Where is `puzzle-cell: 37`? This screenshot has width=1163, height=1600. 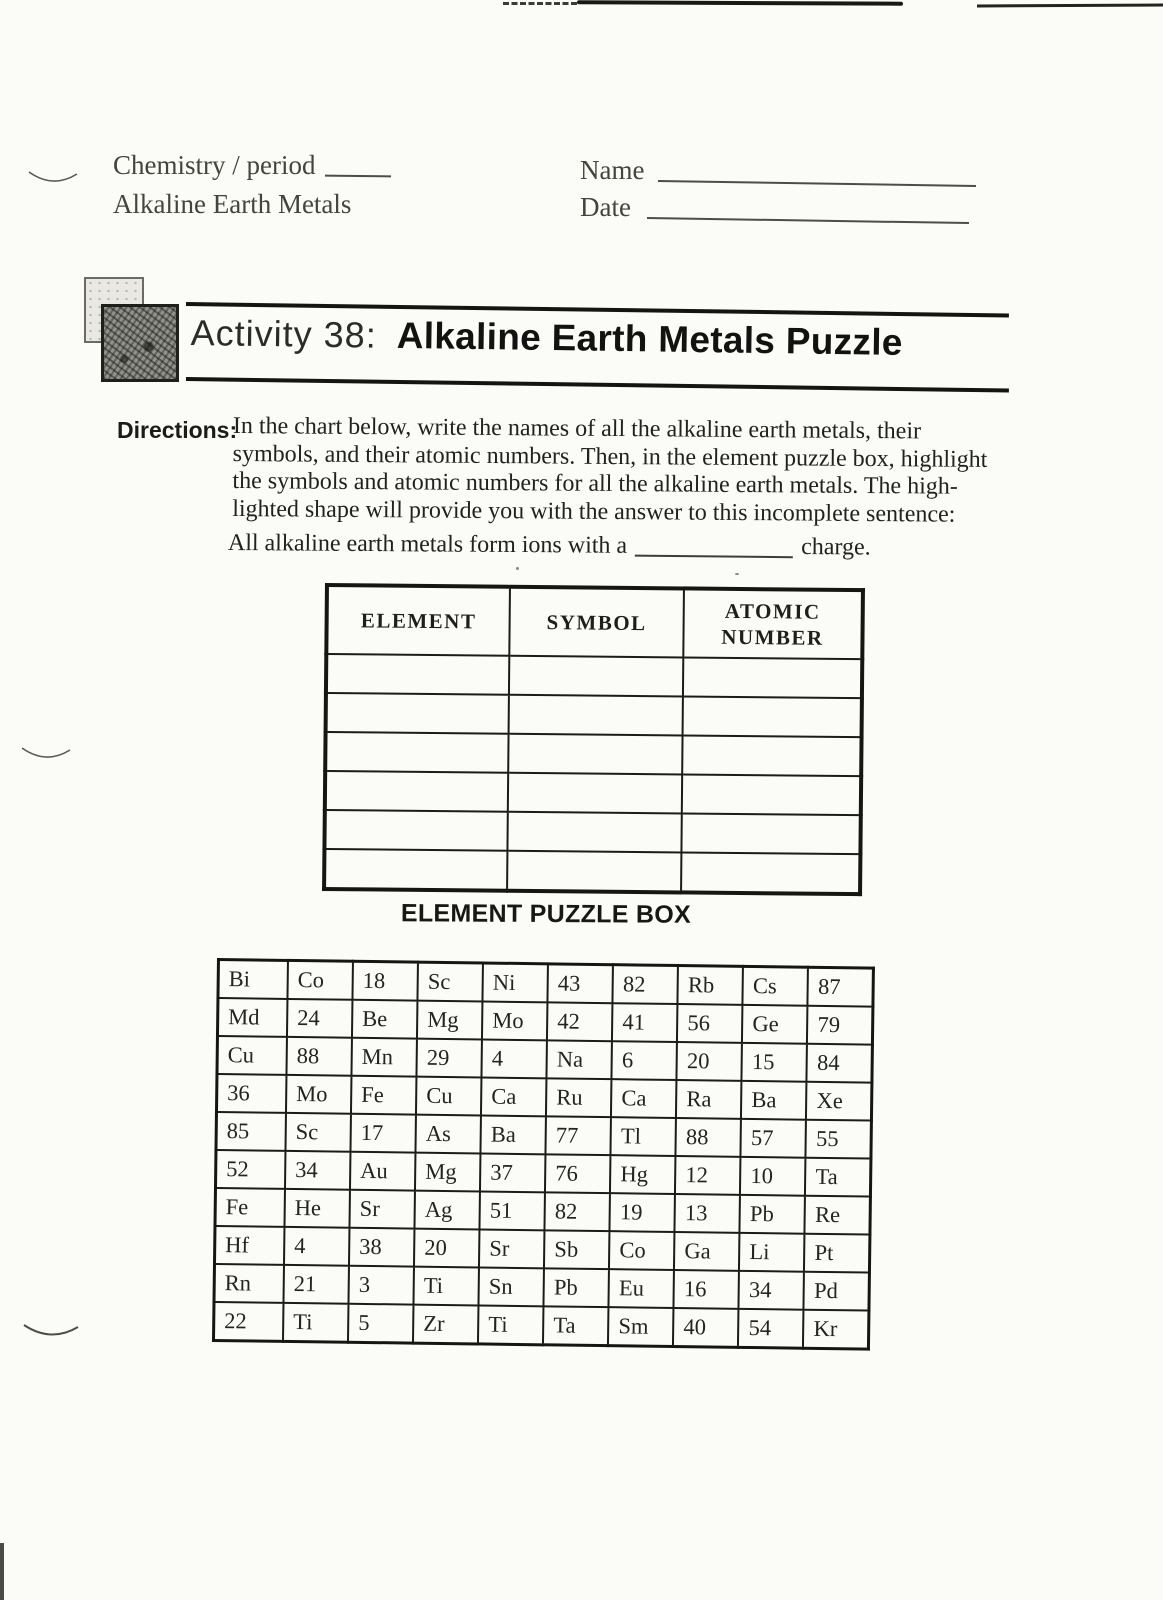 puzzle-cell: 37 is located at coordinates (513, 1173).